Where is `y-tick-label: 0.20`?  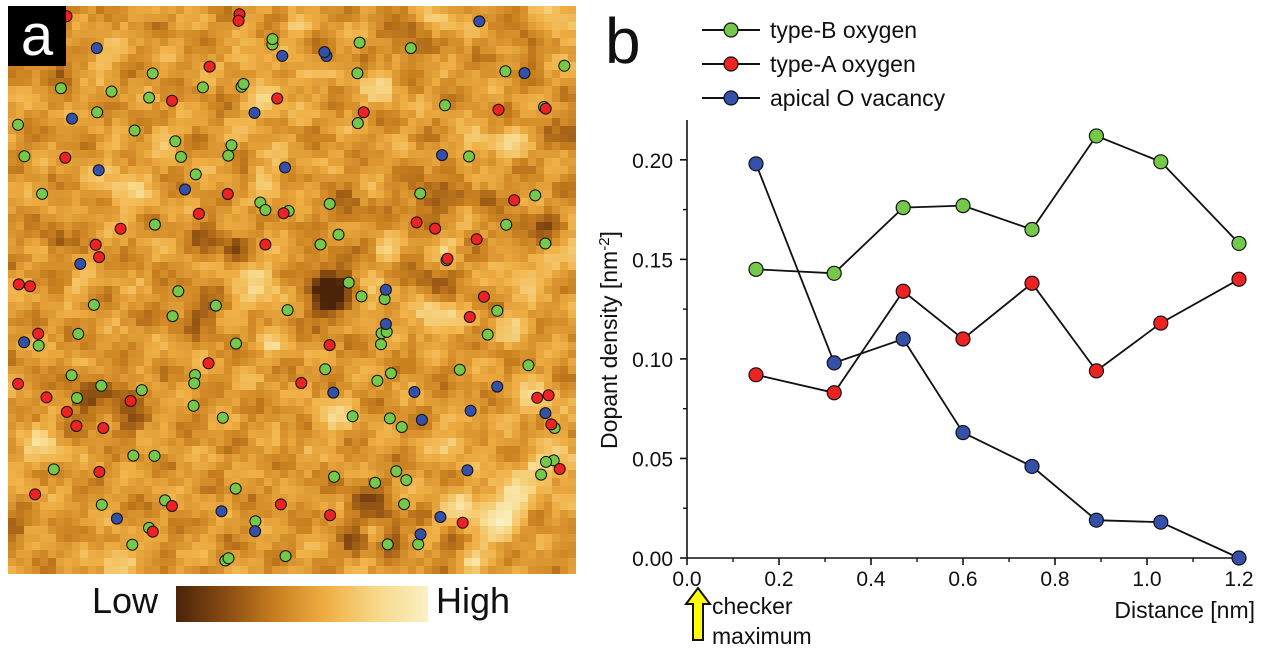 y-tick-label: 0.20 is located at coordinates (652, 161).